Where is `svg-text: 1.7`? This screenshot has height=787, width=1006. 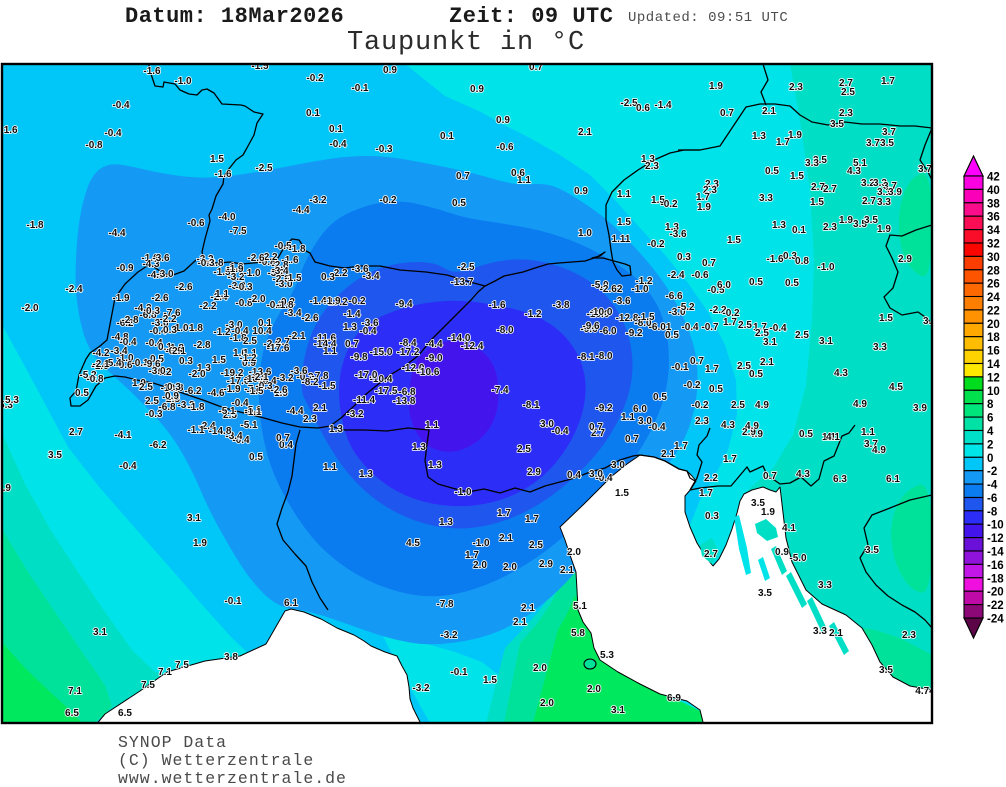 svg-text: 1.7 is located at coordinates (730, 322).